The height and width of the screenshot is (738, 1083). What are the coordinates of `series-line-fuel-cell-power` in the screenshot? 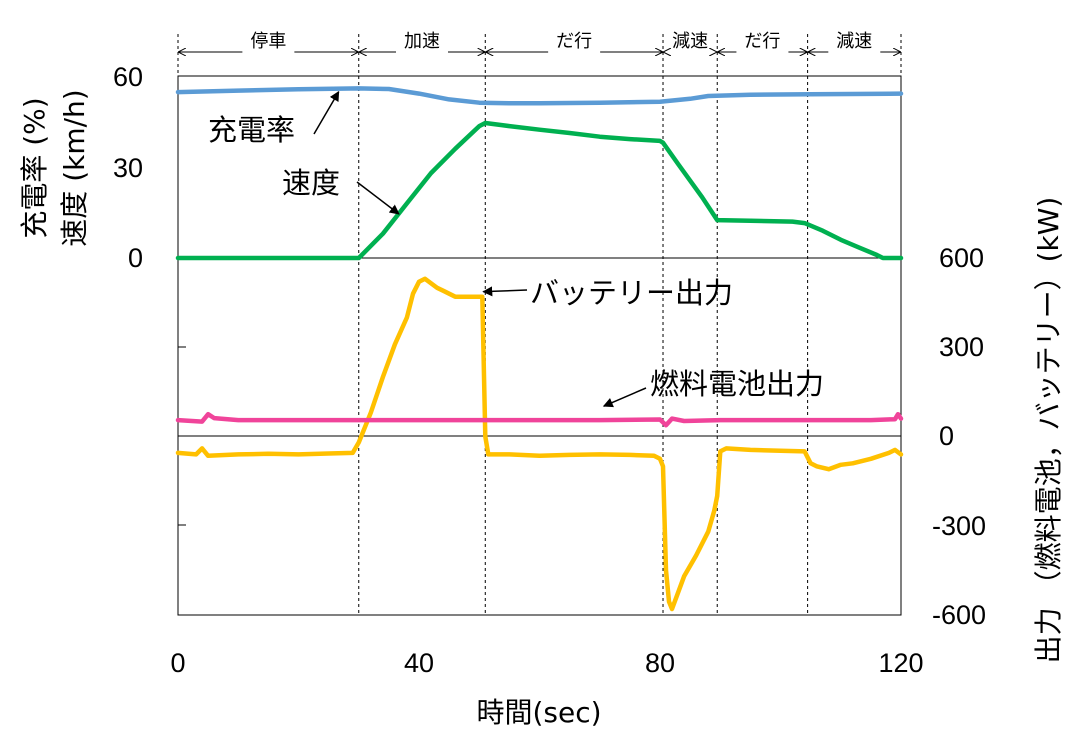 It's located at (539, 419).